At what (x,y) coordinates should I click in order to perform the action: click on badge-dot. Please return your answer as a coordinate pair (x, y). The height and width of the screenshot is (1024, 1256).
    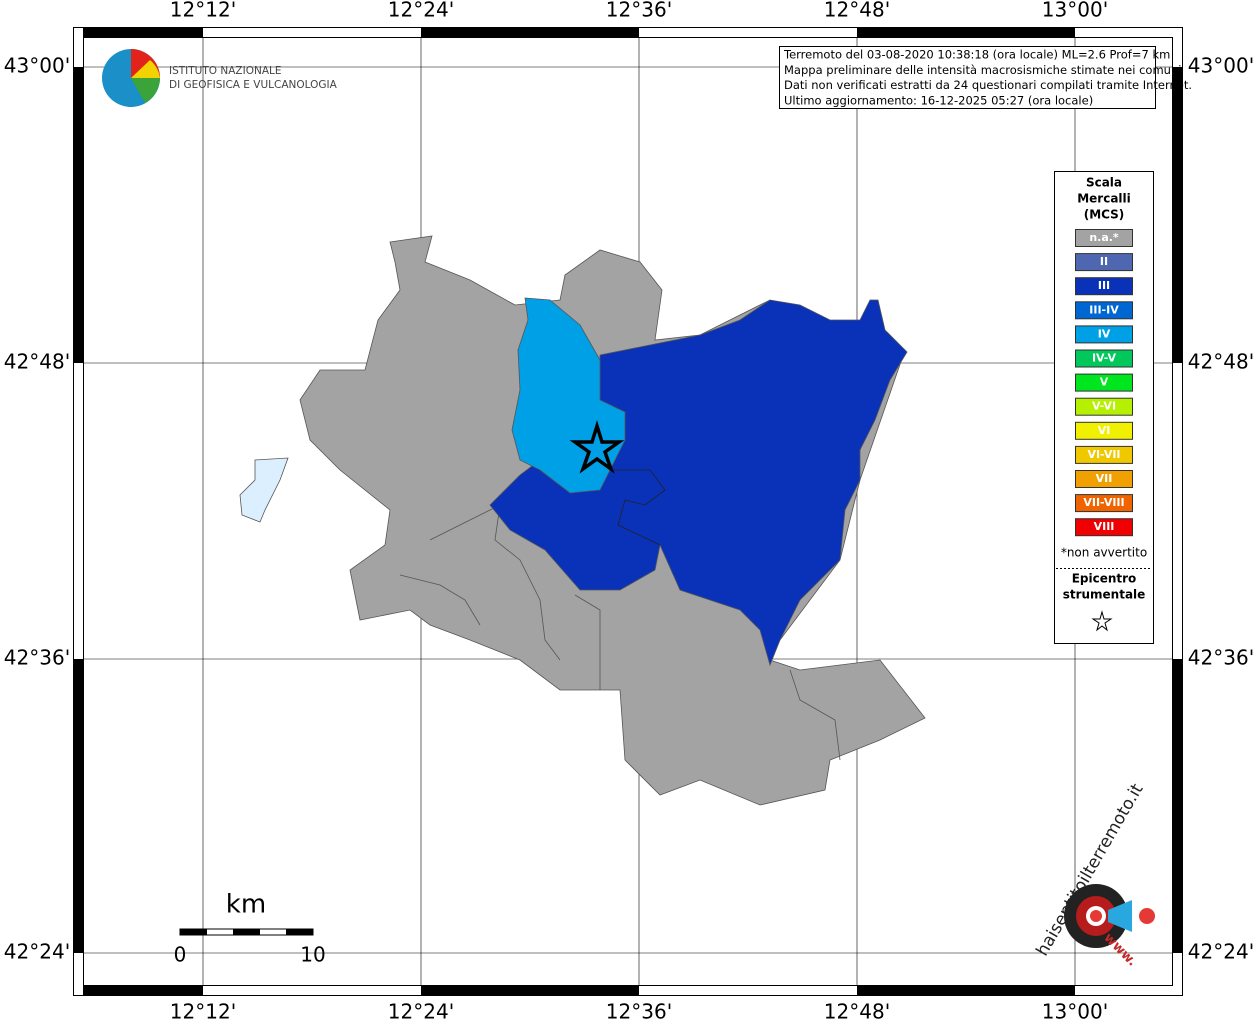
    Looking at the image, I should click on (1096, 916).